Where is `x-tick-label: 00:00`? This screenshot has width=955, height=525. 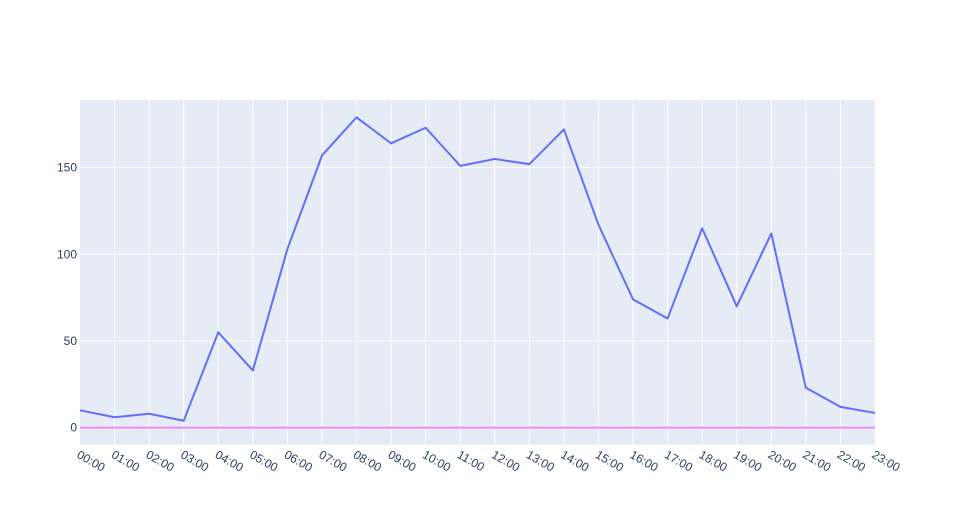 x-tick-label: 00:00 is located at coordinates (91, 460).